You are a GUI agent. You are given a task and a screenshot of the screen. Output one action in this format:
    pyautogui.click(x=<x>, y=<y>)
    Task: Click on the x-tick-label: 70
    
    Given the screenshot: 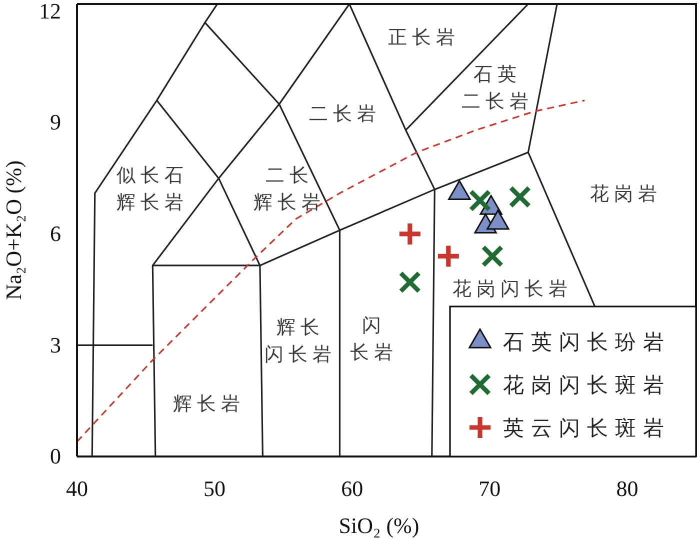 What is the action you would take?
    pyautogui.click(x=489, y=489)
    